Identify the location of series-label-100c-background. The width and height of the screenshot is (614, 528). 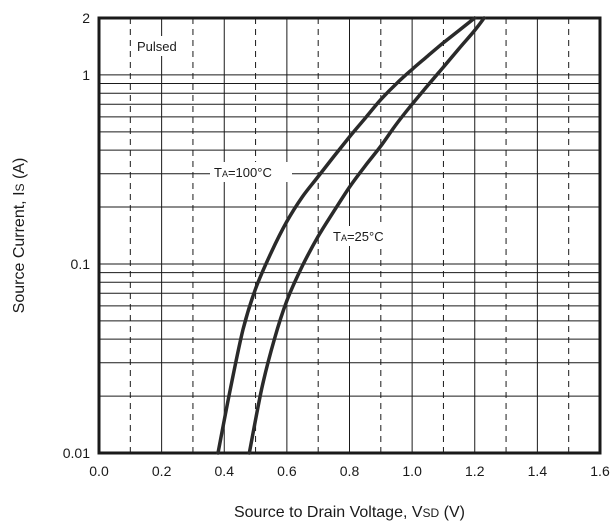
(251, 172).